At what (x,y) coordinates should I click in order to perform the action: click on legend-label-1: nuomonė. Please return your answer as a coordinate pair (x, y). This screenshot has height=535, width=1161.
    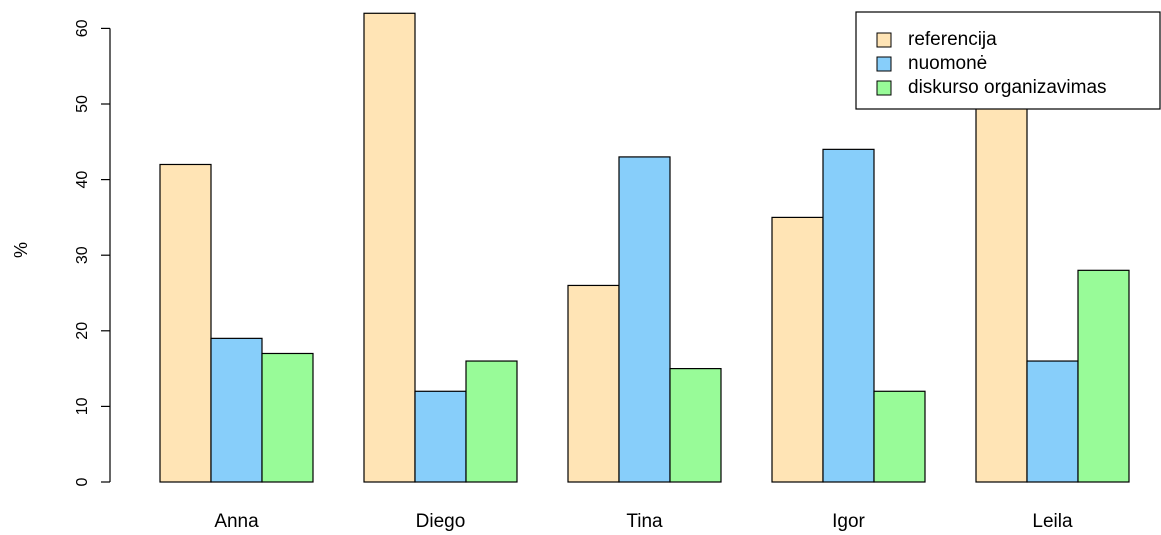
    Looking at the image, I should click on (947, 63).